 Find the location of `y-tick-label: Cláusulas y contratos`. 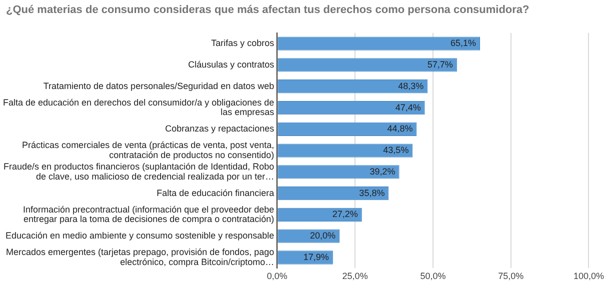

y-tick-label: Cláusulas y contratos is located at coordinates (231, 64).